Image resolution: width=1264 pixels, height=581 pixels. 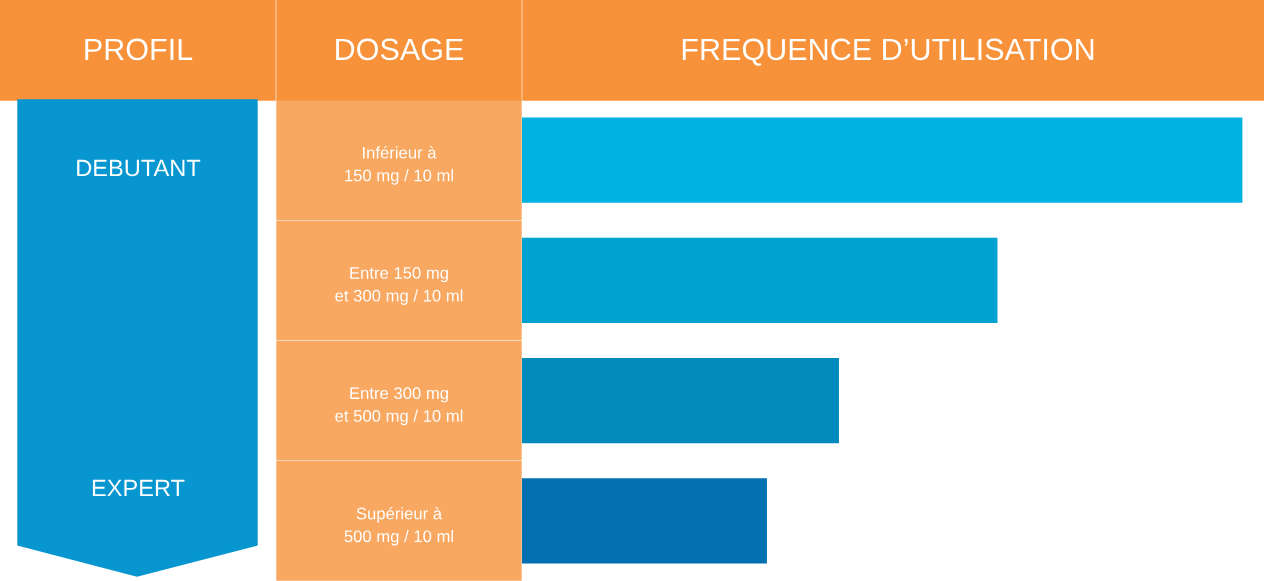 What do you see at coordinates (139, 168) in the screenshot?
I see `text: DEBUTANT` at bounding box center [139, 168].